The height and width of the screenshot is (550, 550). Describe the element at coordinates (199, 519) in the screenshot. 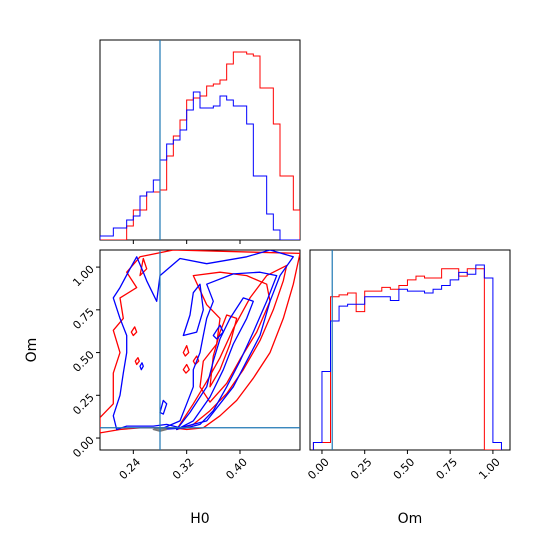

I see `x-axis-label-h0: H0` at that location.